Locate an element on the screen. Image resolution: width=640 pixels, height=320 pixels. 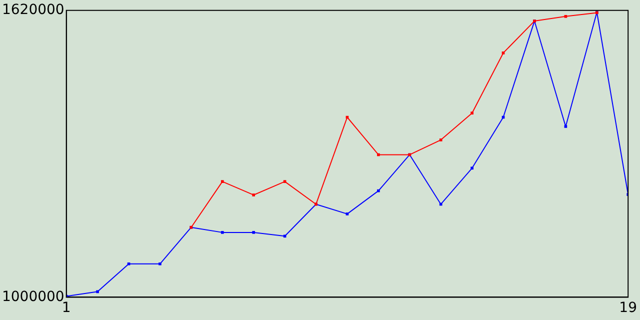
x-tick-label: 19 is located at coordinates (628, 308).